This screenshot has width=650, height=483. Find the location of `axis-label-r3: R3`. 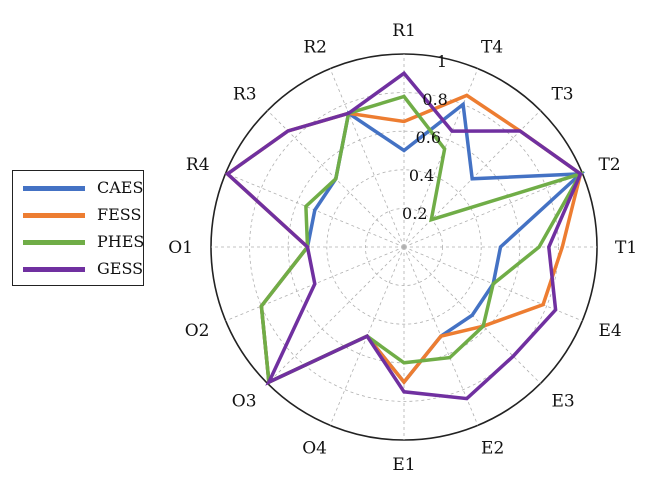

axis-label-r3: R3 is located at coordinates (245, 95).